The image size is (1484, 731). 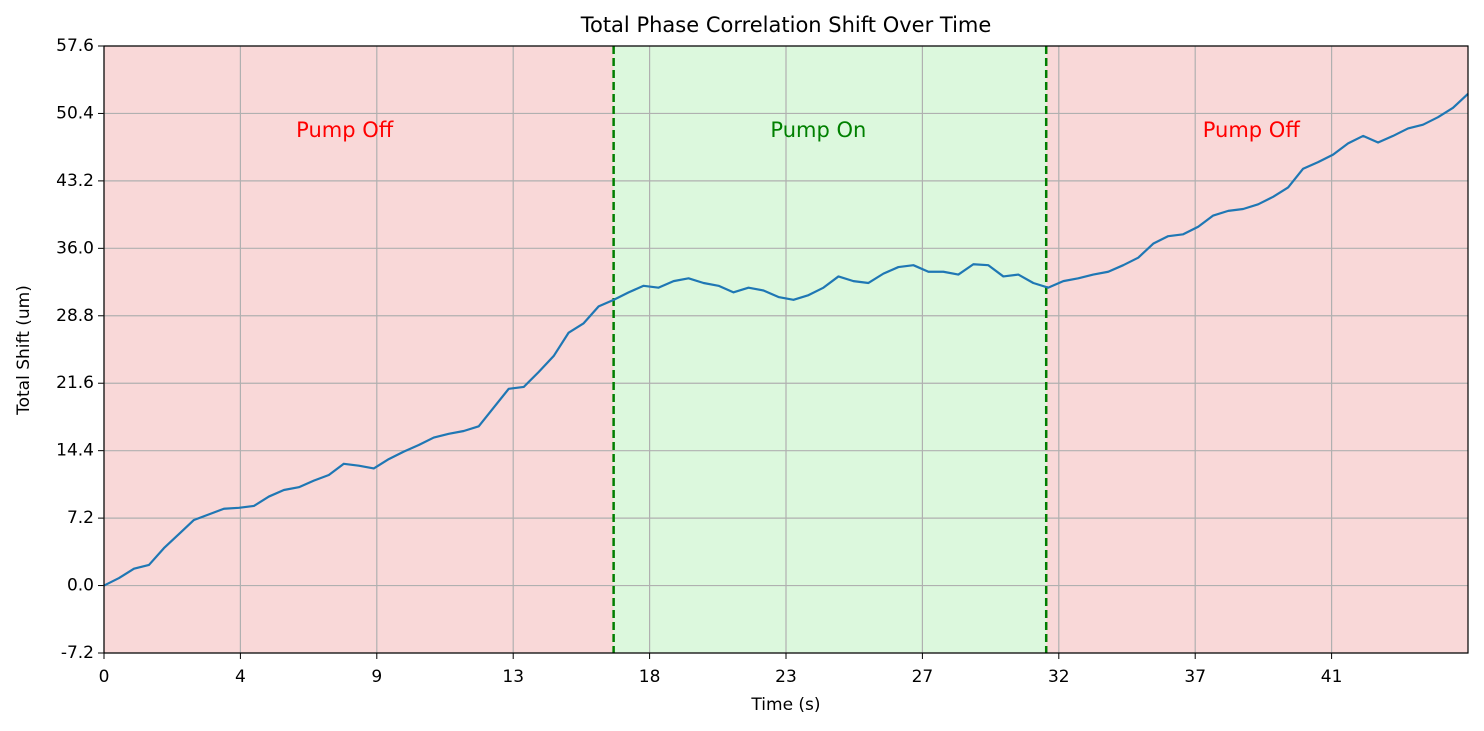 I want to click on x-tick-label: 13, so click(x=513, y=677).